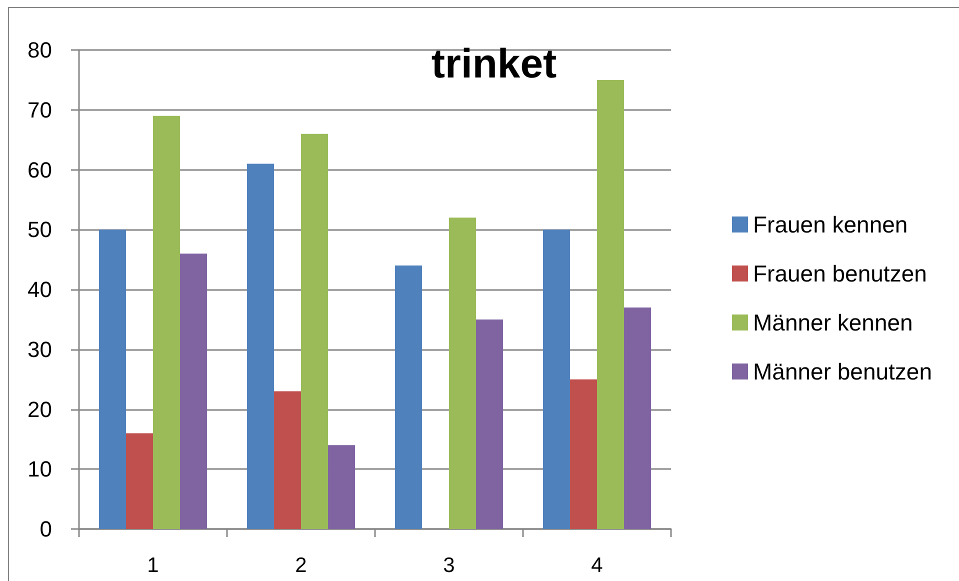 The width and height of the screenshot is (959, 581). Describe the element at coordinates (494, 63) in the screenshot. I see `chart-title: trinket` at that location.